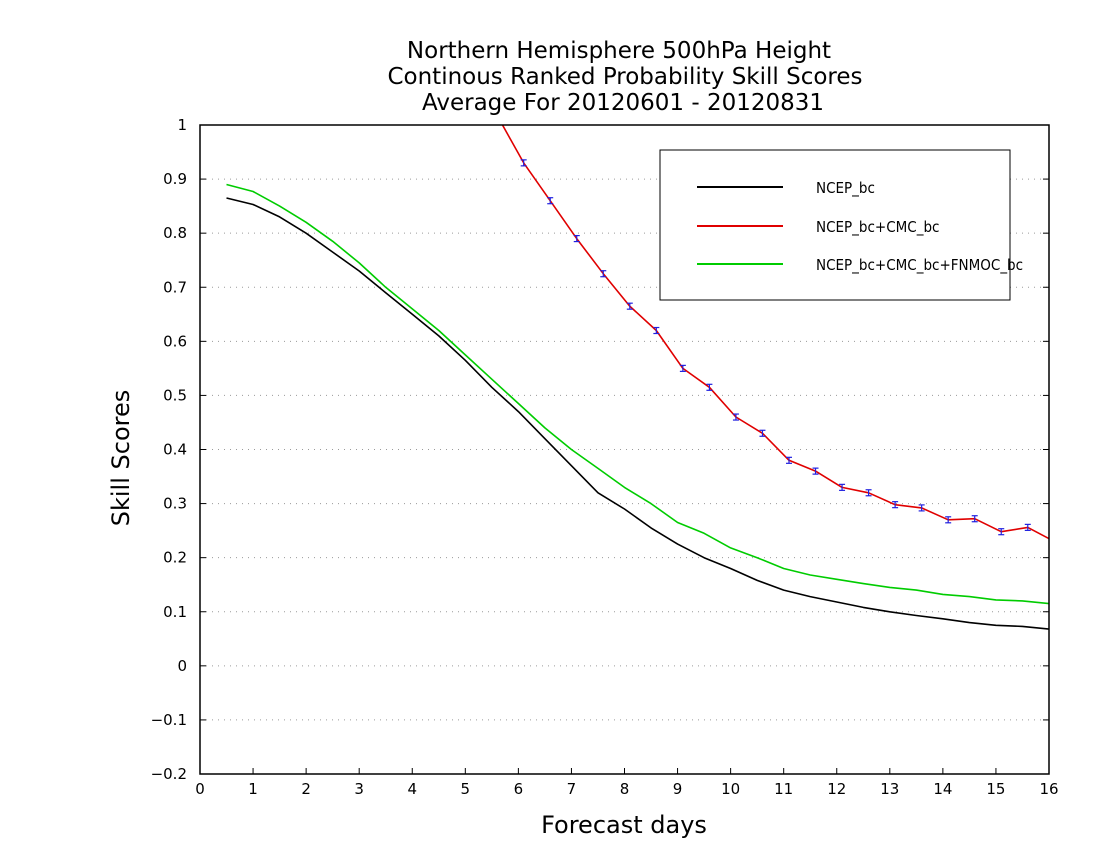 Image resolution: width=1100 pixels, height=855 pixels. Describe the element at coordinates (169, 720) in the screenshot. I see `y-tick-label: −0.1` at that location.